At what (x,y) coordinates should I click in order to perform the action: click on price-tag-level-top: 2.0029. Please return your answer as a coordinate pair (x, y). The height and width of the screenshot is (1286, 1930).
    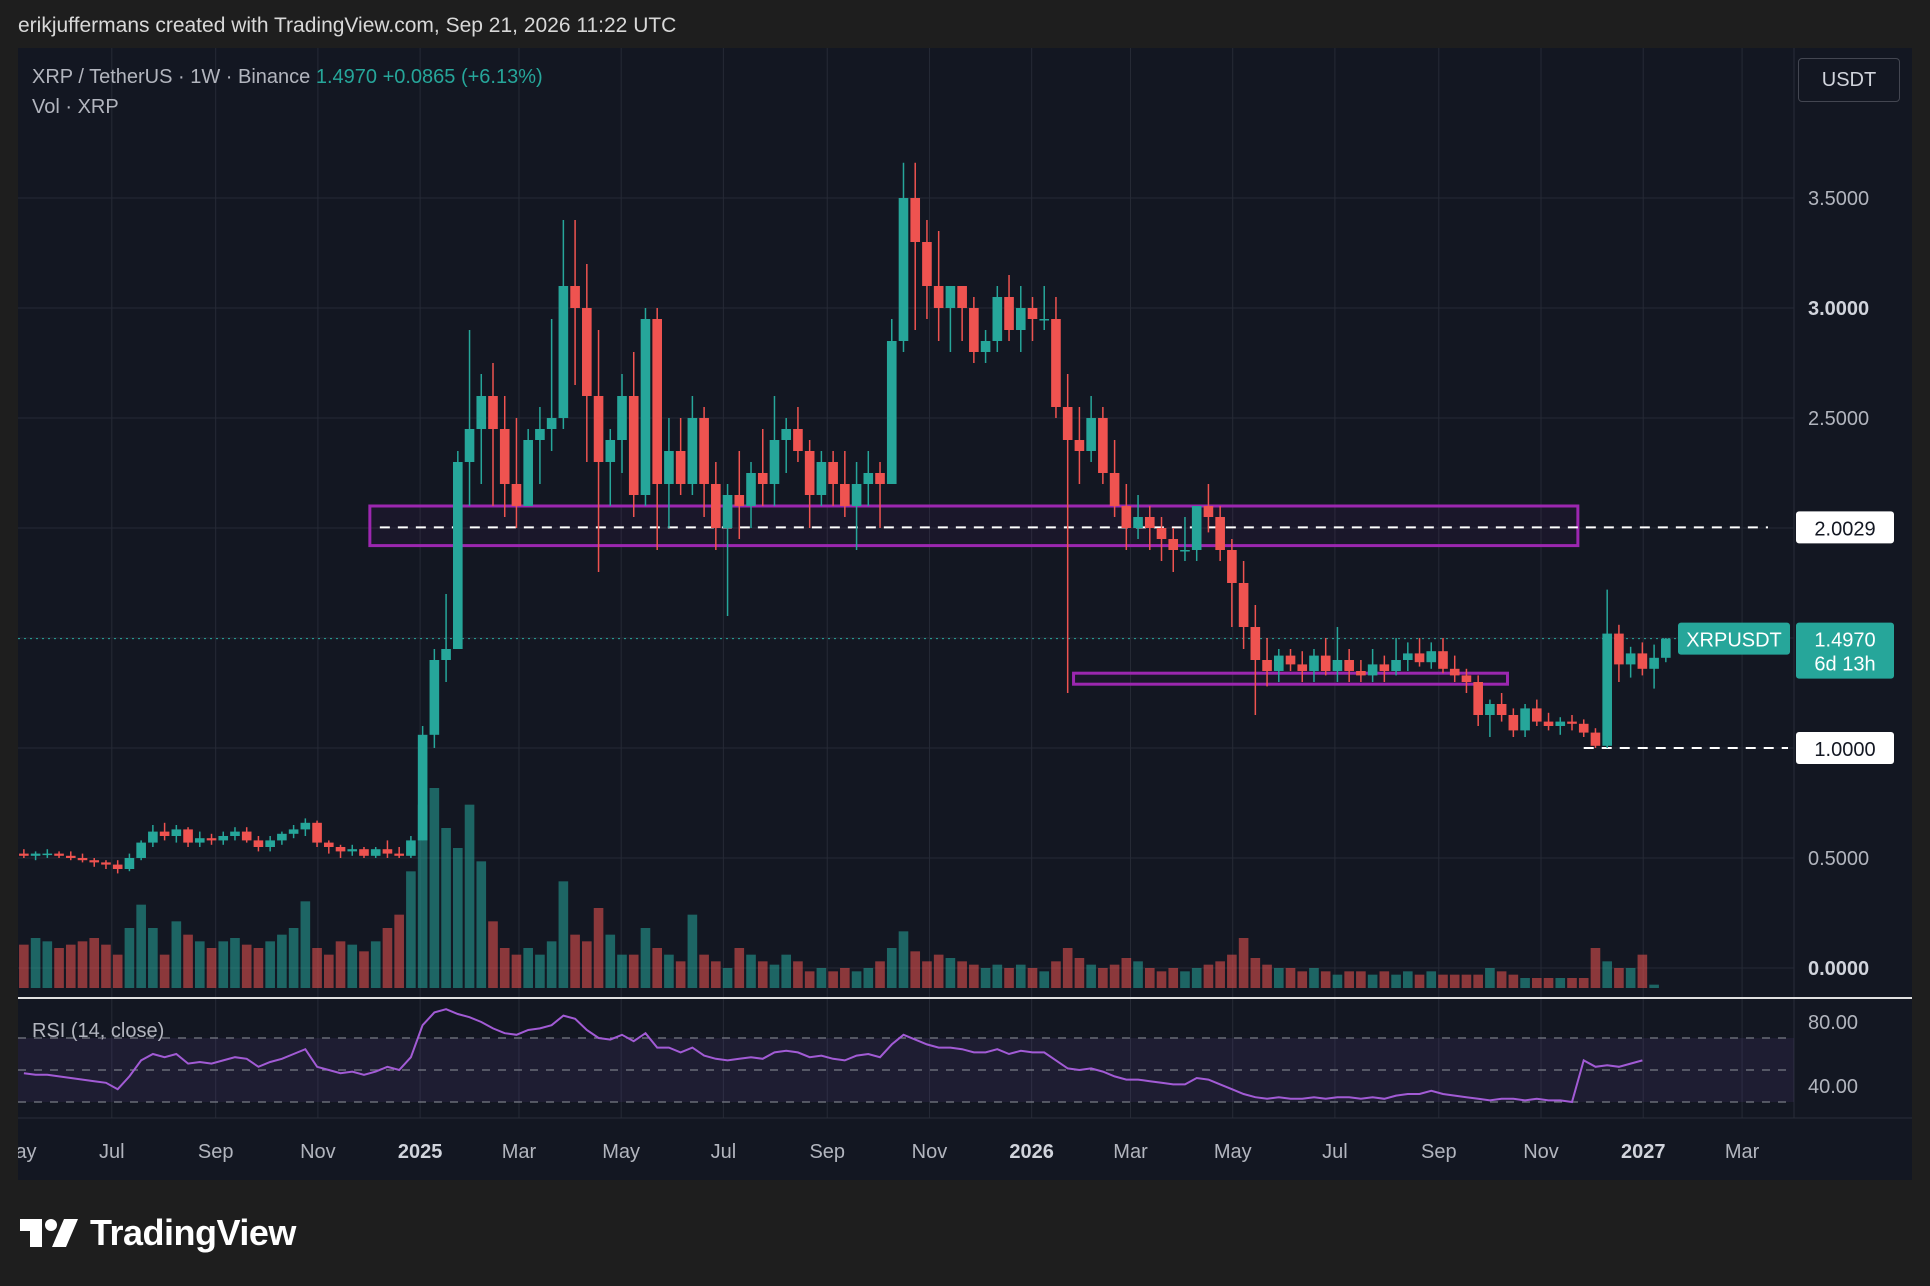
    Looking at the image, I should click on (1845, 527).